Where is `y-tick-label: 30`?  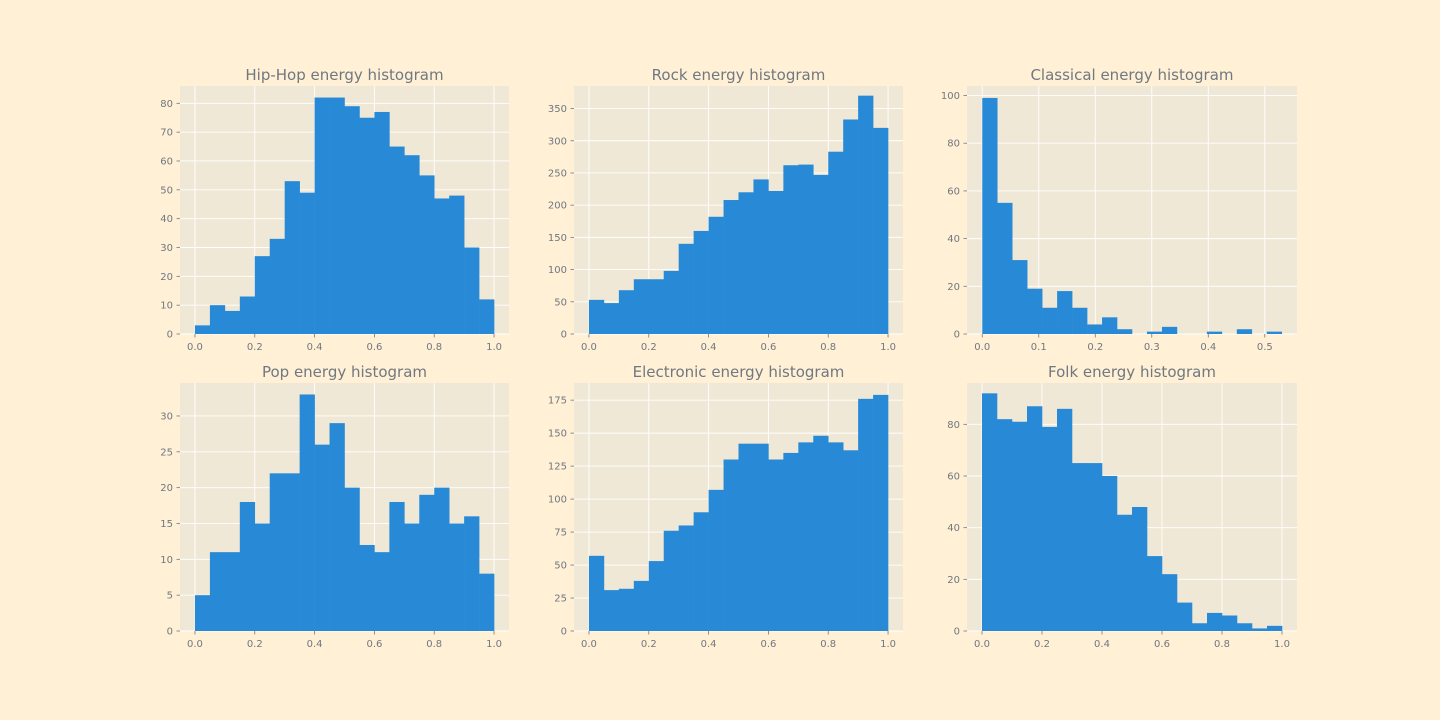 y-tick-label: 30 is located at coordinates (166, 248).